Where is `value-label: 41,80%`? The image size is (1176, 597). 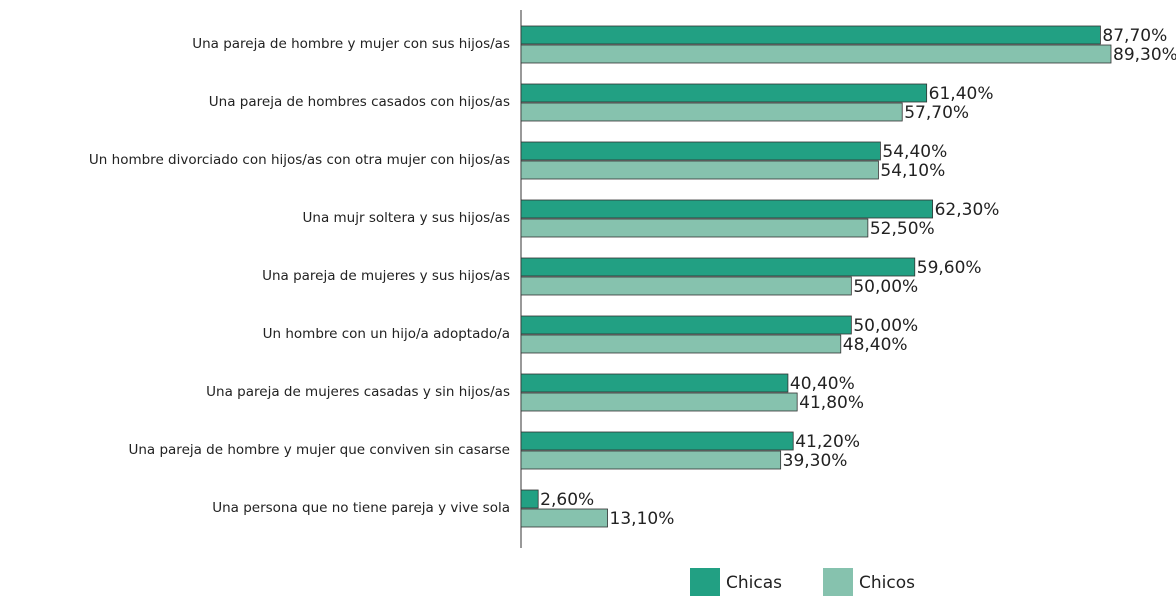
value-label: 41,80% is located at coordinates (831, 403).